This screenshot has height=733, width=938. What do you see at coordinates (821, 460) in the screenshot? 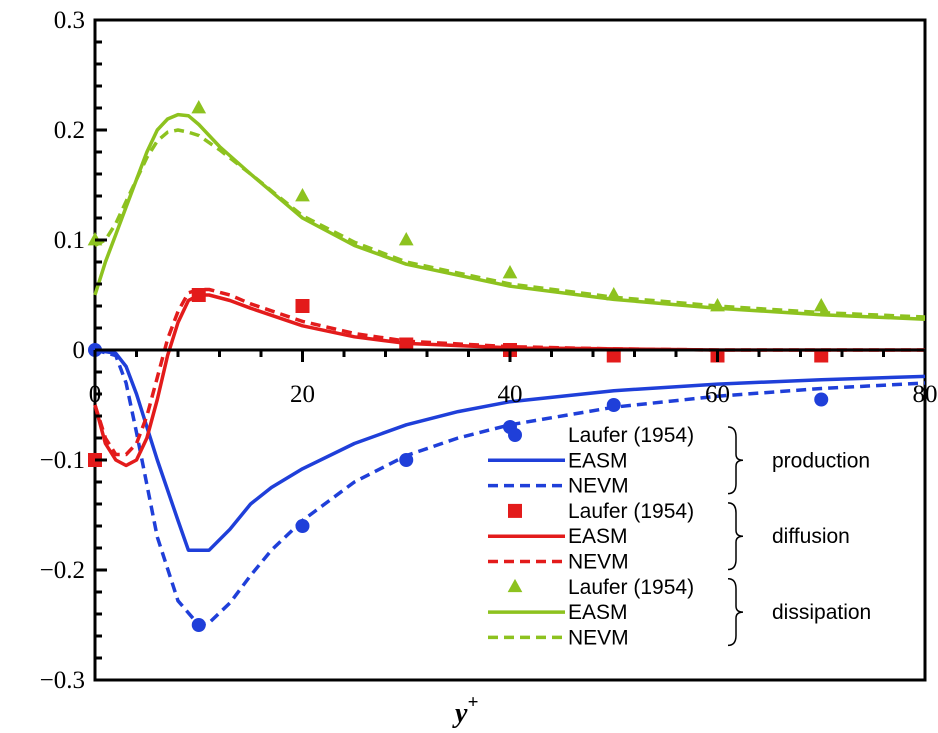
I see `legend-group-label-production: production` at bounding box center [821, 460].